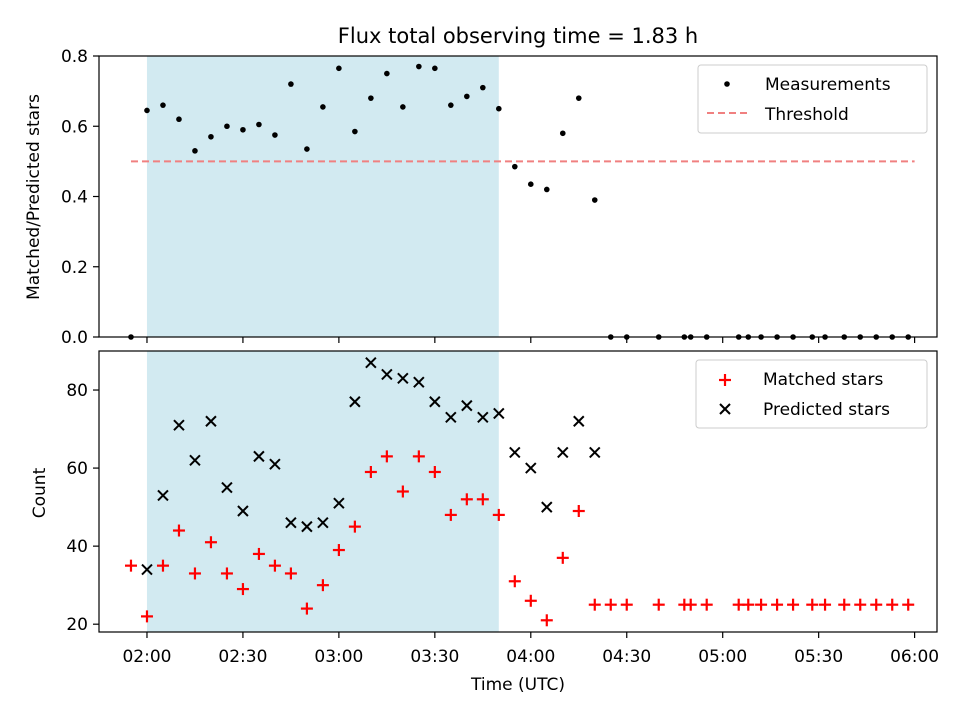  What do you see at coordinates (74, 338) in the screenshot?
I see `y-tick-label: 0.0` at bounding box center [74, 338].